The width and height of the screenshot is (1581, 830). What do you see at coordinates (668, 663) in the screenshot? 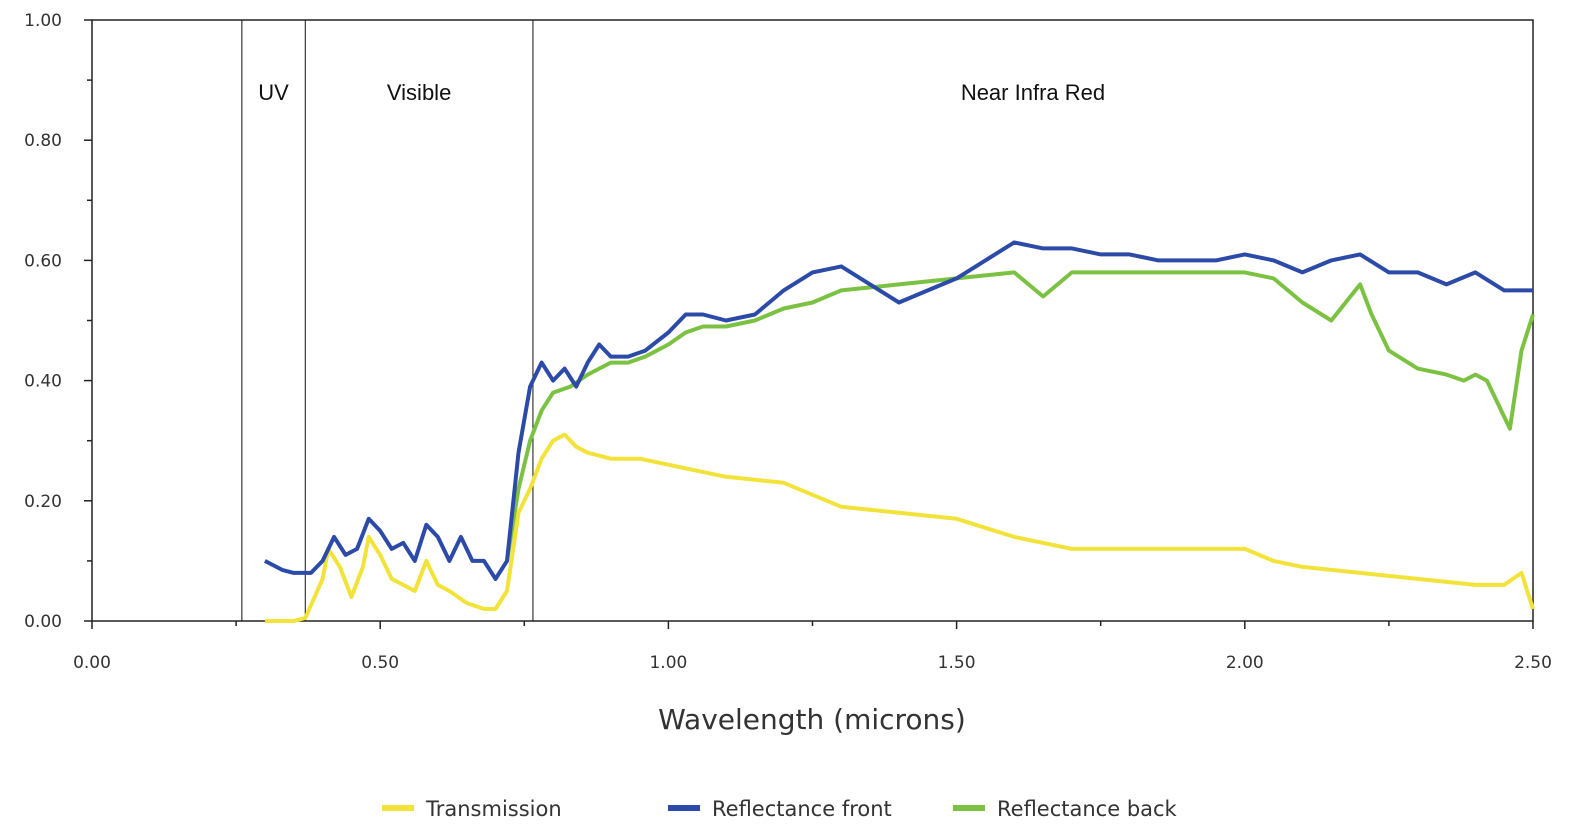
I see `x-tick-label: 1.00` at bounding box center [668, 663].